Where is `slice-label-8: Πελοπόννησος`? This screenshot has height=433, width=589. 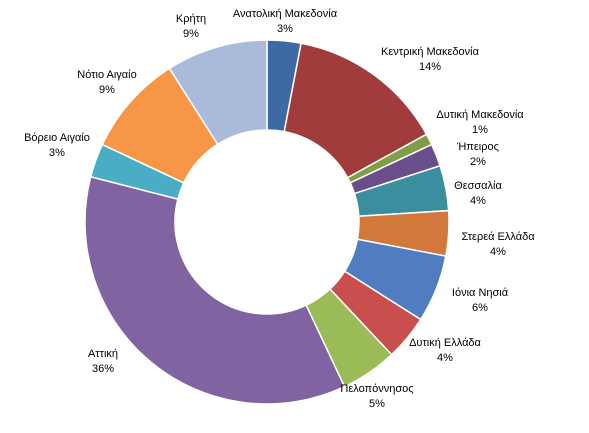 slice-label-8: Πελοπόννησος is located at coordinates (376, 389).